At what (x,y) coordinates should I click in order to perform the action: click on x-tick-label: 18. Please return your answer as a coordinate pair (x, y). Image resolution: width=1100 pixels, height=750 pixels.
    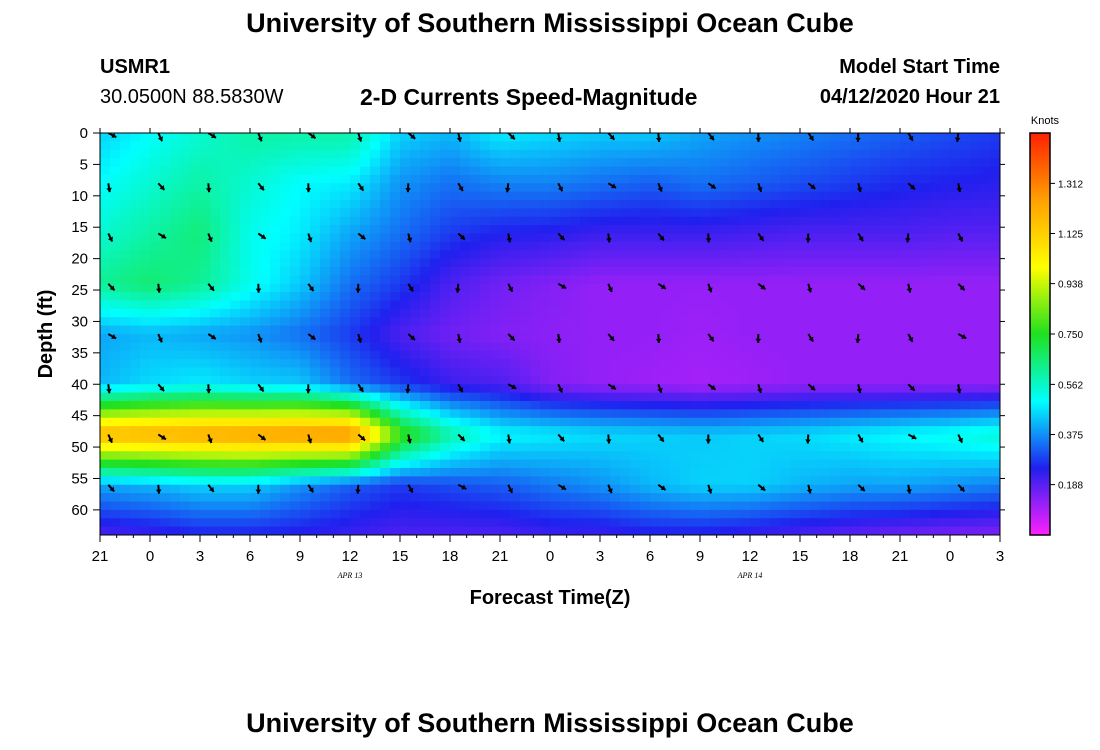
    Looking at the image, I should click on (450, 556).